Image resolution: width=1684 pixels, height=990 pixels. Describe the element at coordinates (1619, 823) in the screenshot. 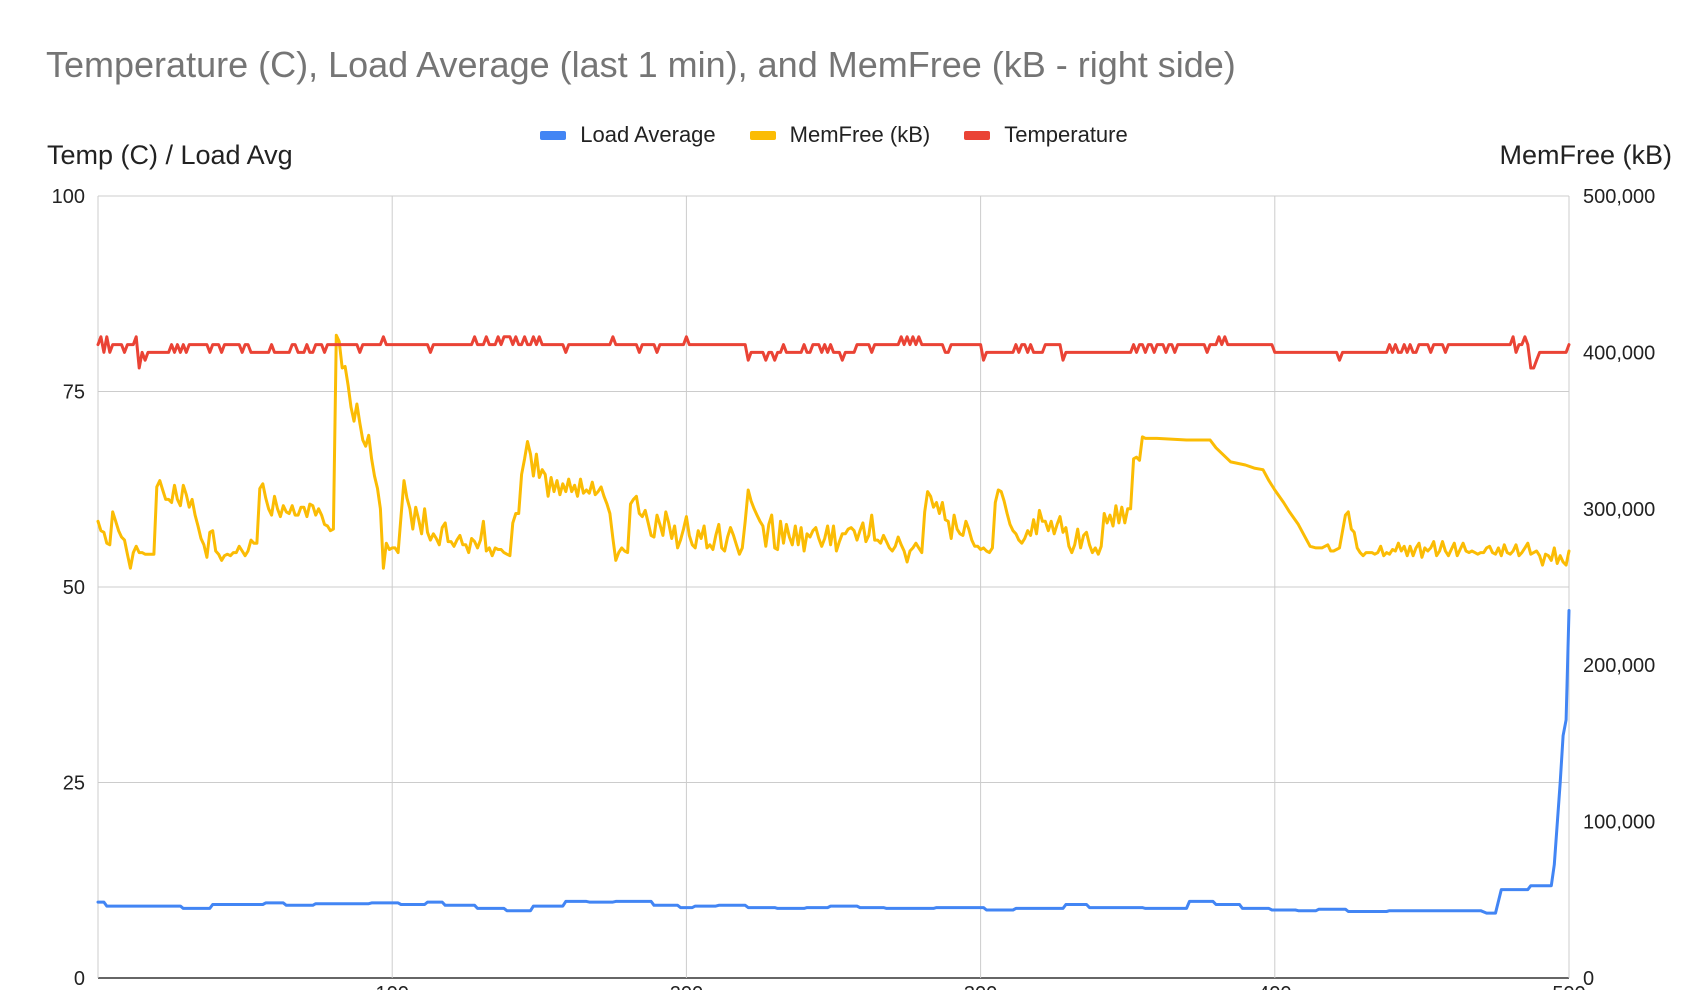

I see `y2-tick-label: 100,000` at that location.